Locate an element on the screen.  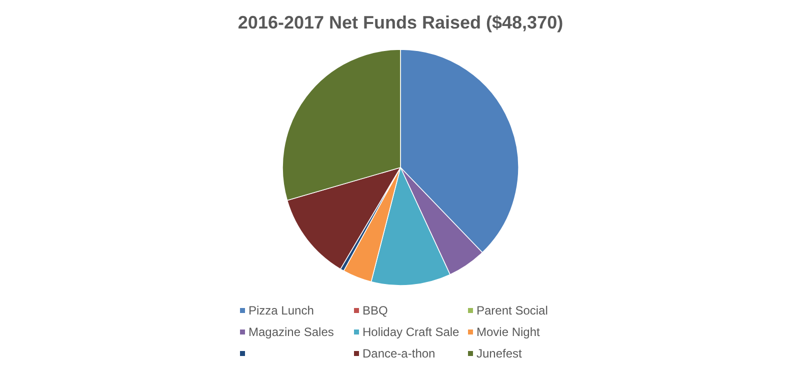
legend-label: BBQ is located at coordinates (375, 311).